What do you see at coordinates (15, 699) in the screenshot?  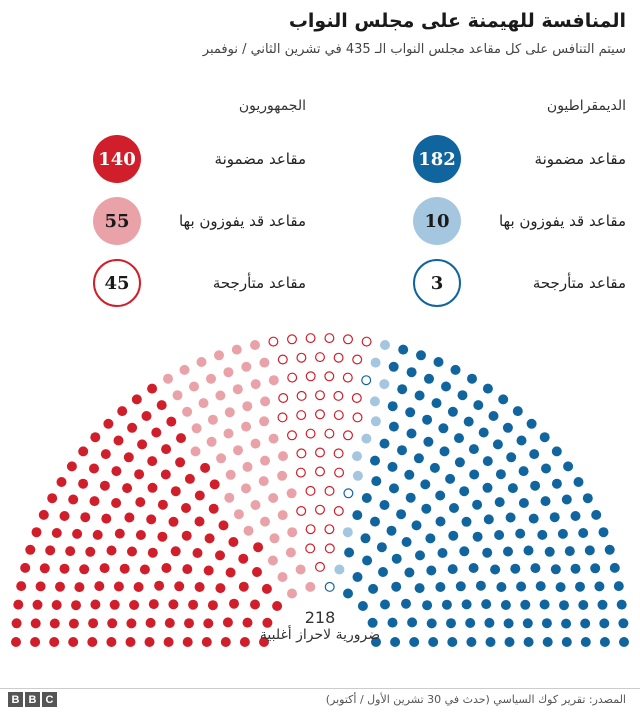 I see `bbc-logo-letter: B` at bounding box center [15, 699].